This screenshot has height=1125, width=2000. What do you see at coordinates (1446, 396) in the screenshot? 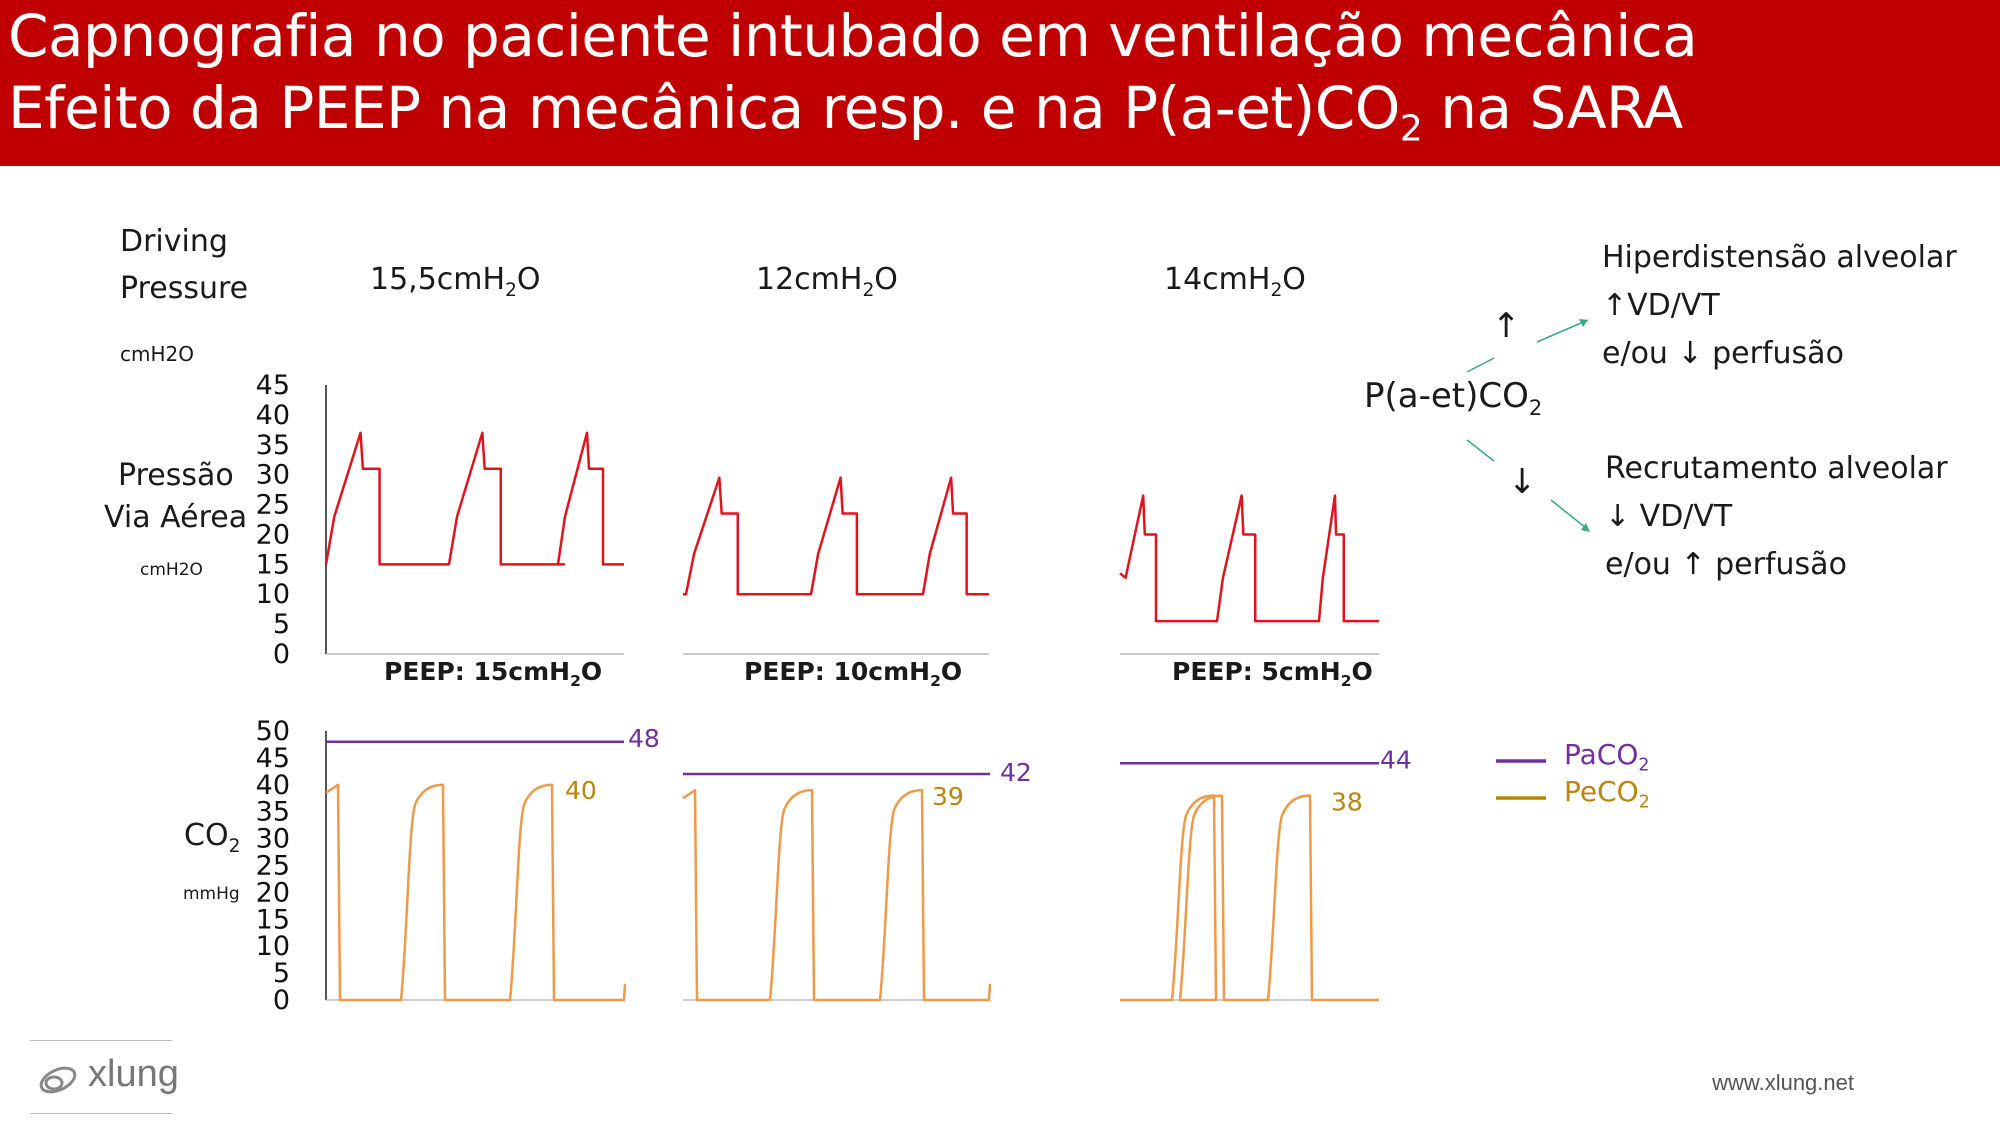
I see `paet-text: P(a-et)CO` at bounding box center [1446, 396].